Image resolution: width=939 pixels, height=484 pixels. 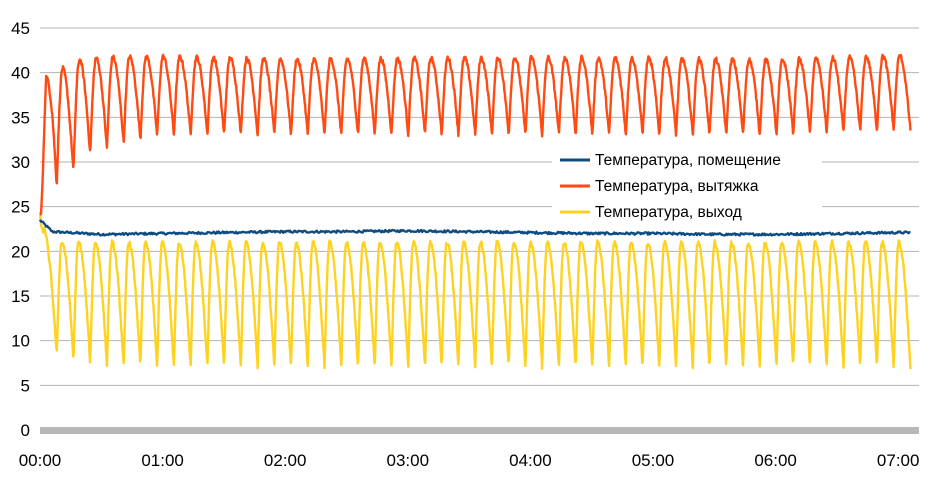 I want to click on x-axis-ticks: 00:00 01:00 02:00 03:00 04:00 05:00 06:00 07:00, so click(x=469, y=460).